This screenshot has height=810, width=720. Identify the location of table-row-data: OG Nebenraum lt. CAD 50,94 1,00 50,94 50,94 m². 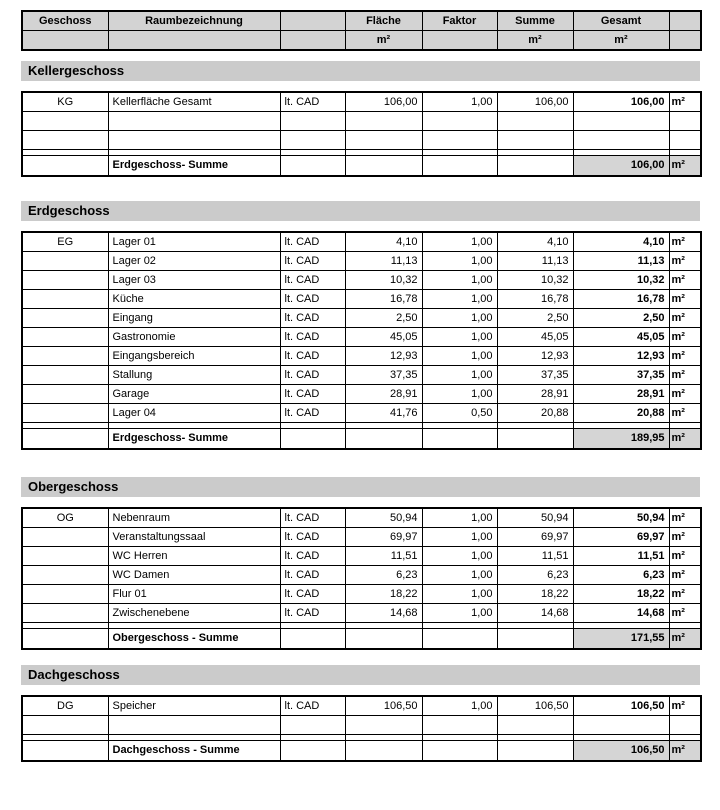
(361, 517).